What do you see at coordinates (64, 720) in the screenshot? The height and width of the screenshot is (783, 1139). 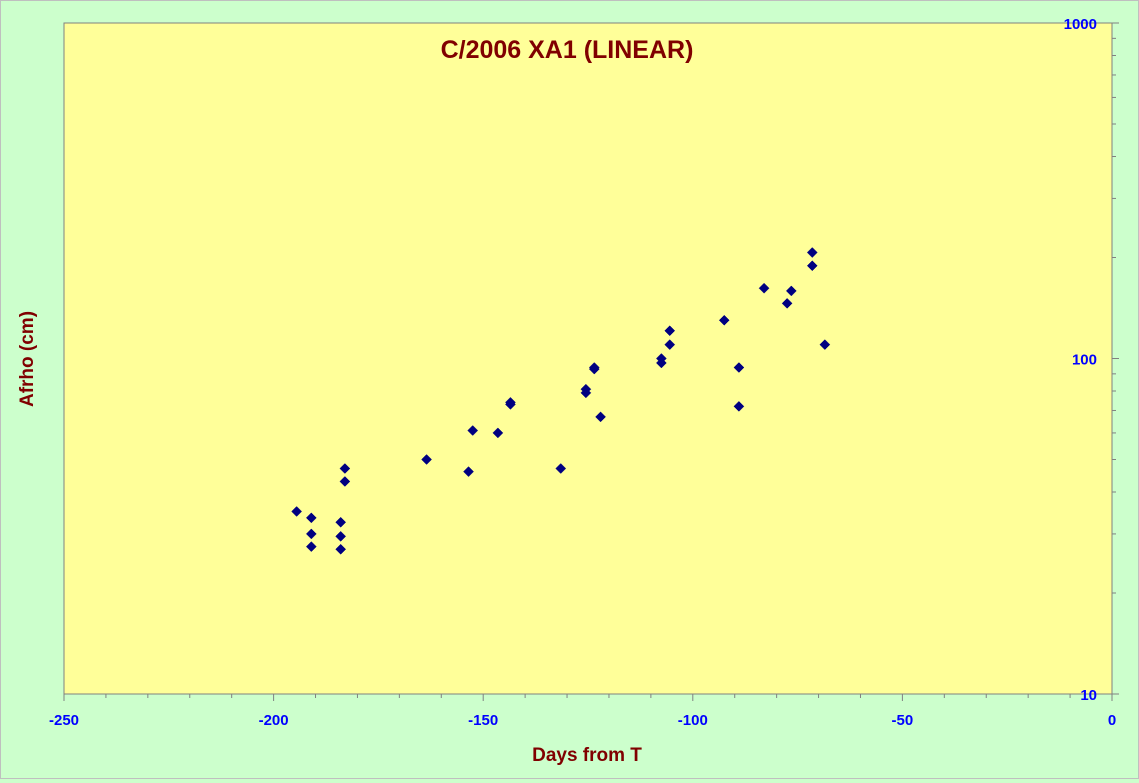 I see `x-tick-label: -250` at bounding box center [64, 720].